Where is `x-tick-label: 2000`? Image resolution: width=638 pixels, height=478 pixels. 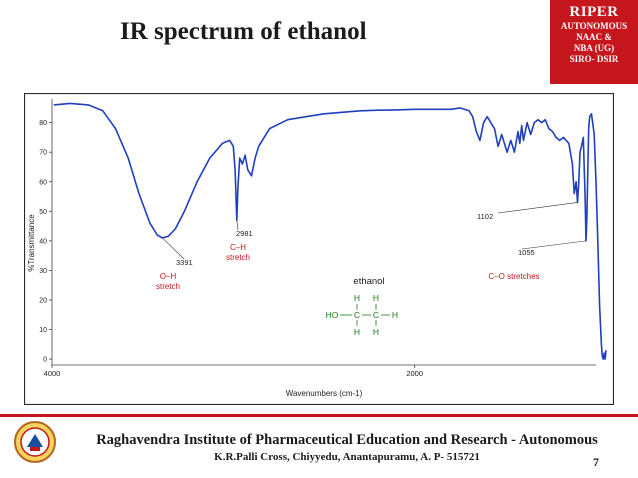
x-tick-label: 2000 is located at coordinates (414, 373).